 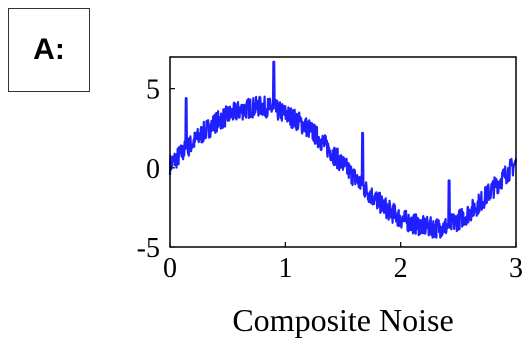 I want to click on x-axis-label: Composite Noise, so click(x=342, y=320).